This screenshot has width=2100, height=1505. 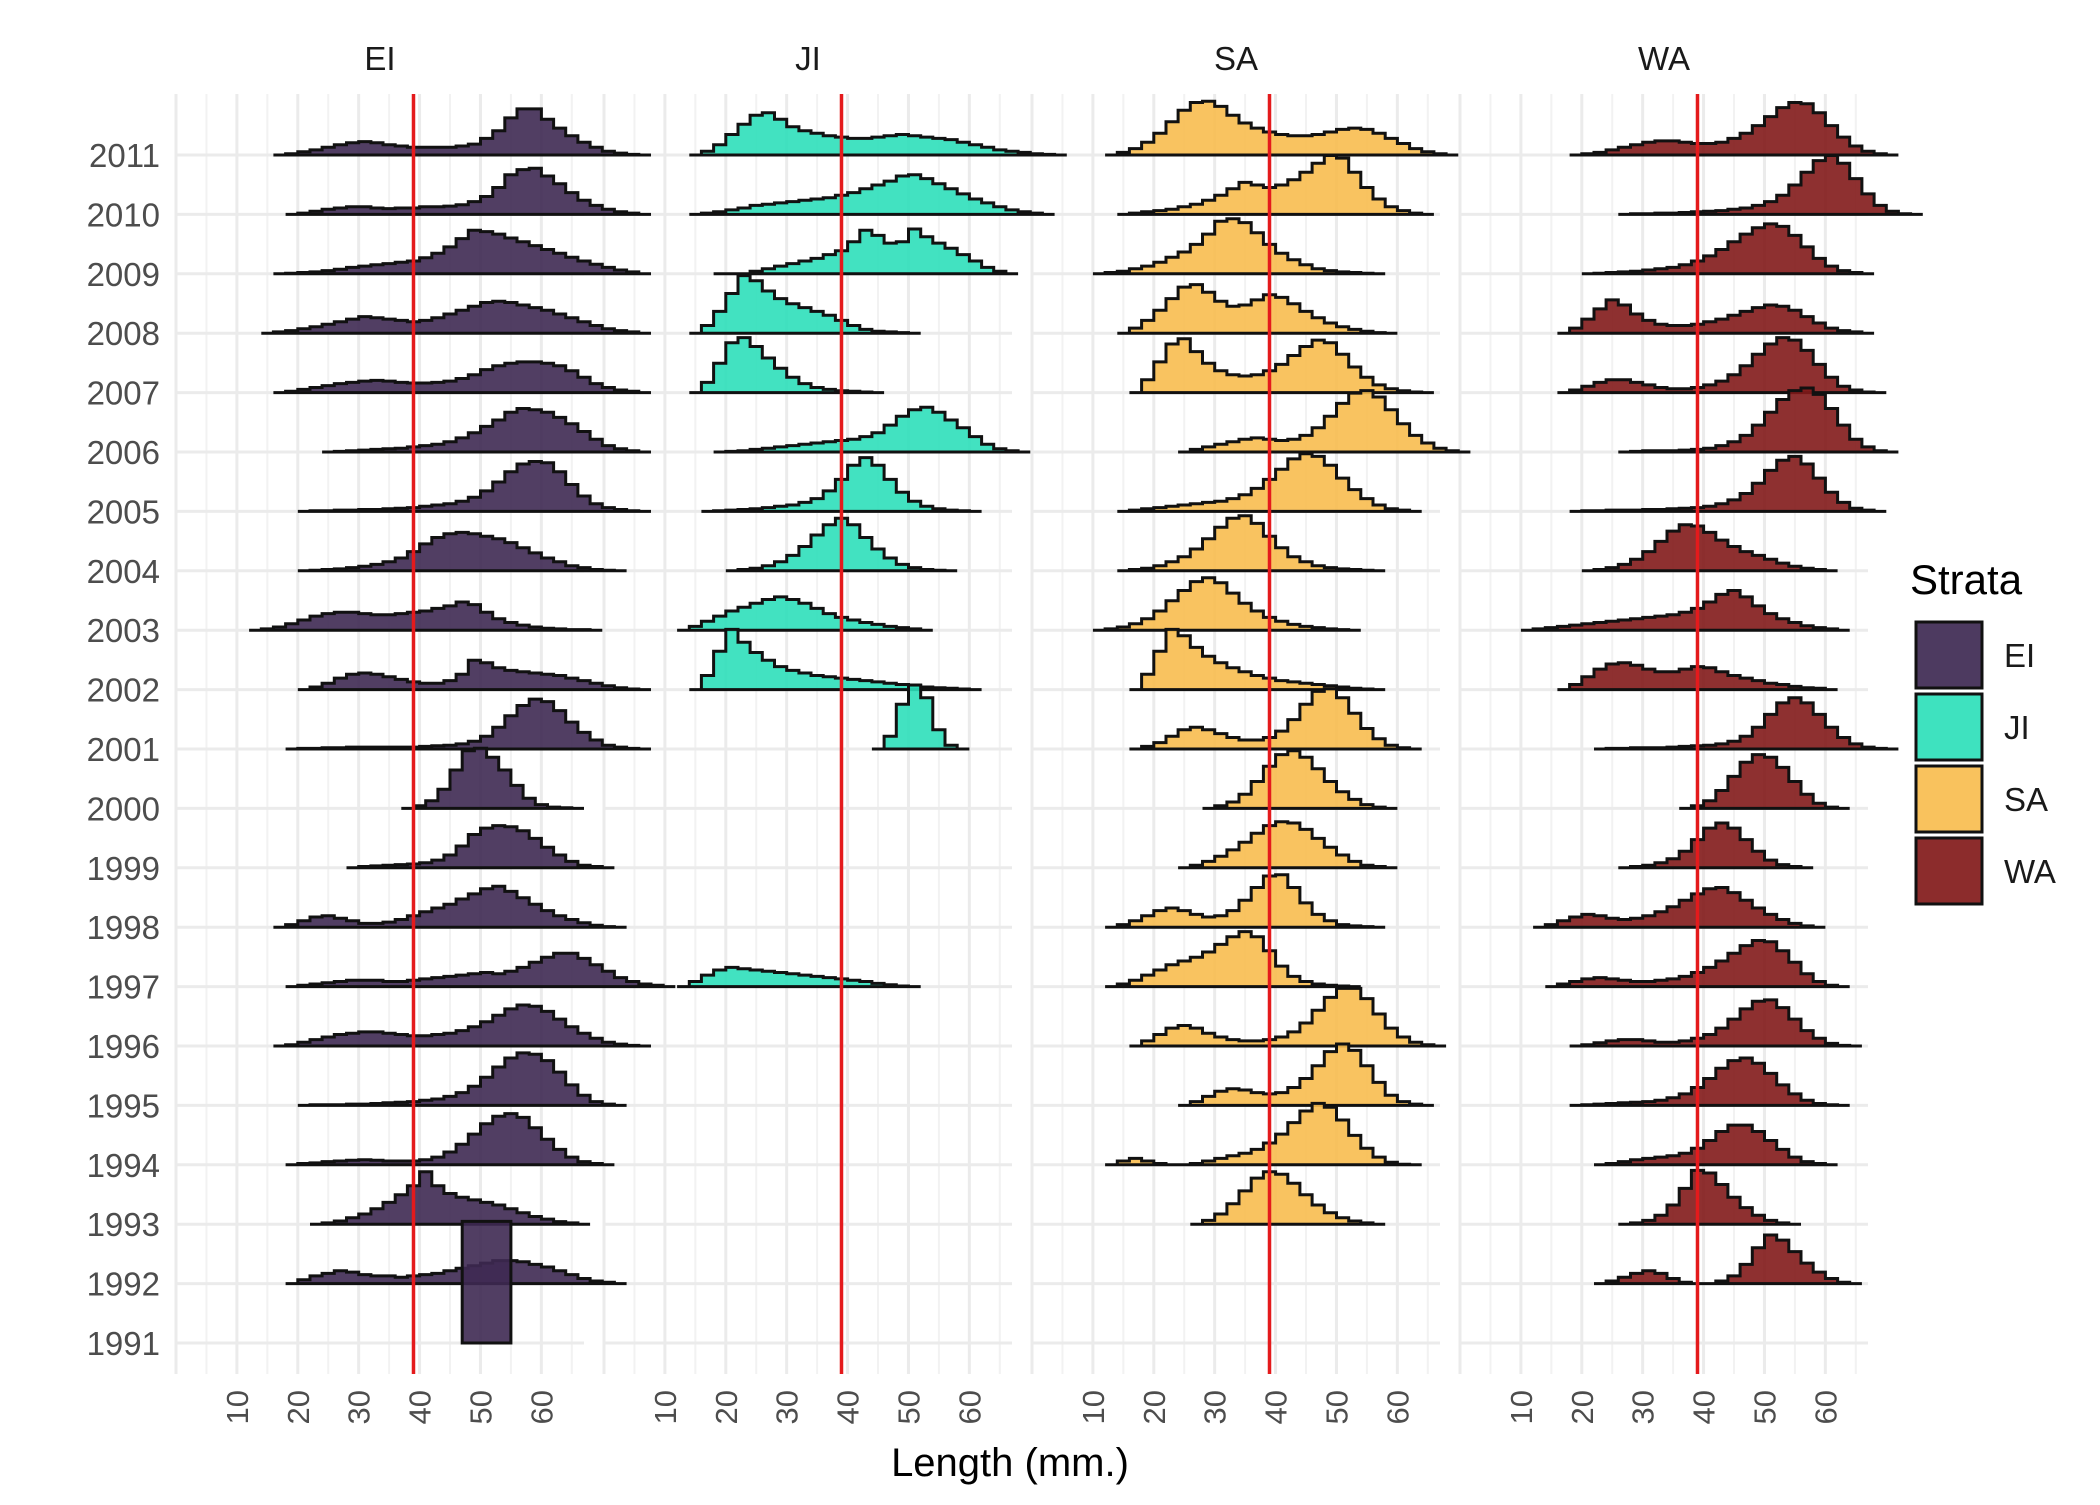 I want to click on ridge-EI-2003, so click(x=426, y=616).